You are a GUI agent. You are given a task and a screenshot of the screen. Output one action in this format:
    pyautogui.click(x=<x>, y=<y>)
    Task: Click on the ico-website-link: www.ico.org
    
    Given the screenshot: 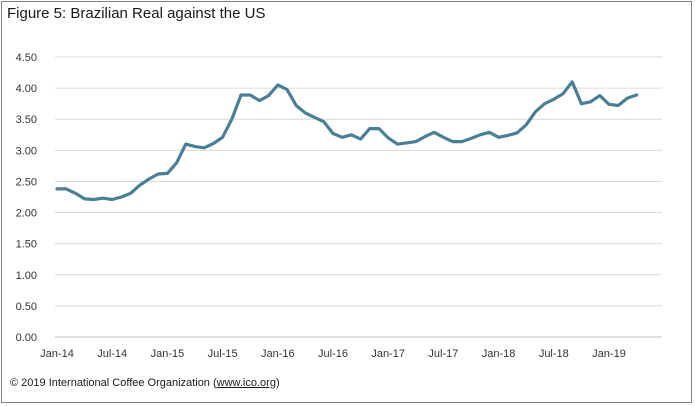 What is the action you would take?
    pyautogui.click(x=246, y=383)
    